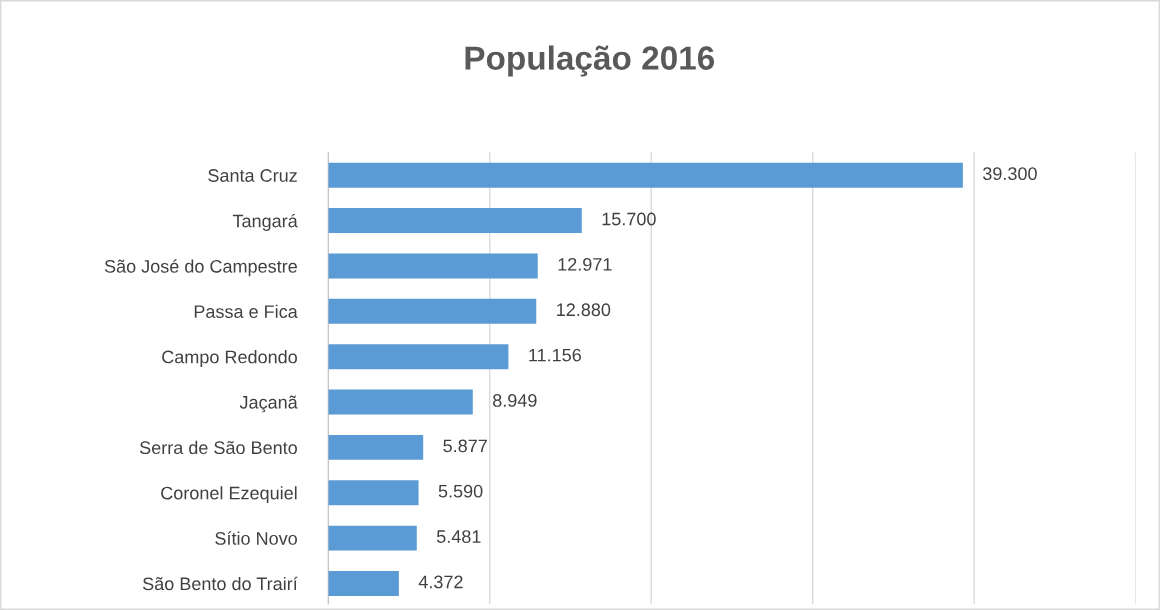 The image size is (1160, 610). I want to click on y-tick-label: Serra de São Bento, so click(218, 447).